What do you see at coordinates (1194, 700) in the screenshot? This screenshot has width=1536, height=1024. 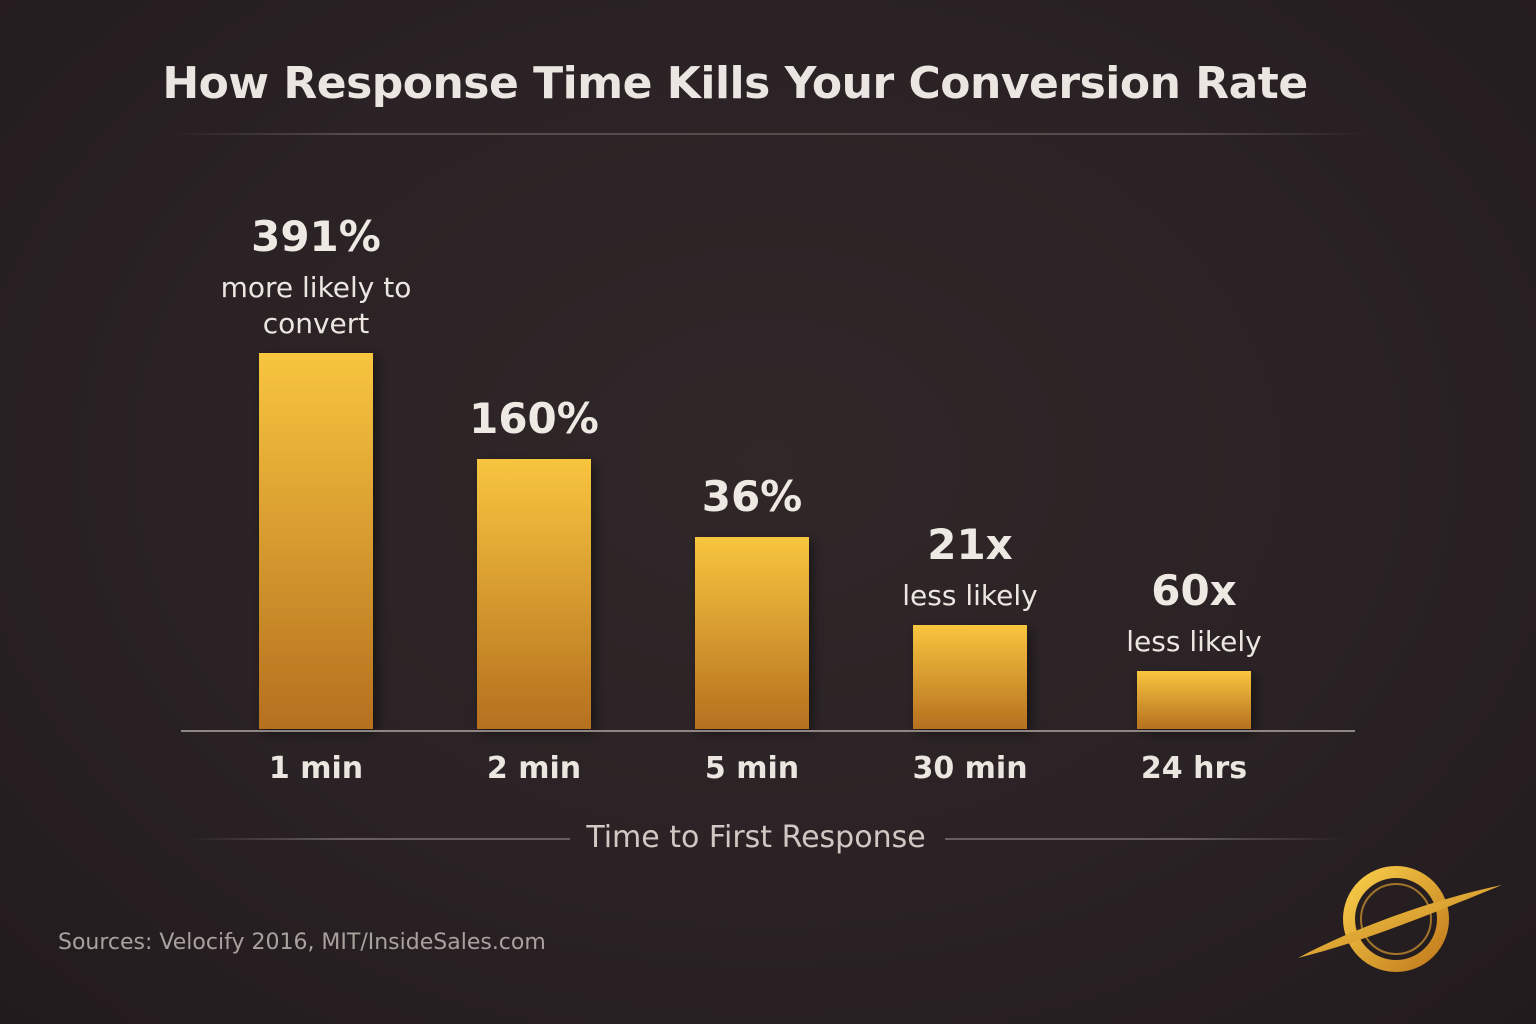 I see `bar-24-hrs` at bounding box center [1194, 700].